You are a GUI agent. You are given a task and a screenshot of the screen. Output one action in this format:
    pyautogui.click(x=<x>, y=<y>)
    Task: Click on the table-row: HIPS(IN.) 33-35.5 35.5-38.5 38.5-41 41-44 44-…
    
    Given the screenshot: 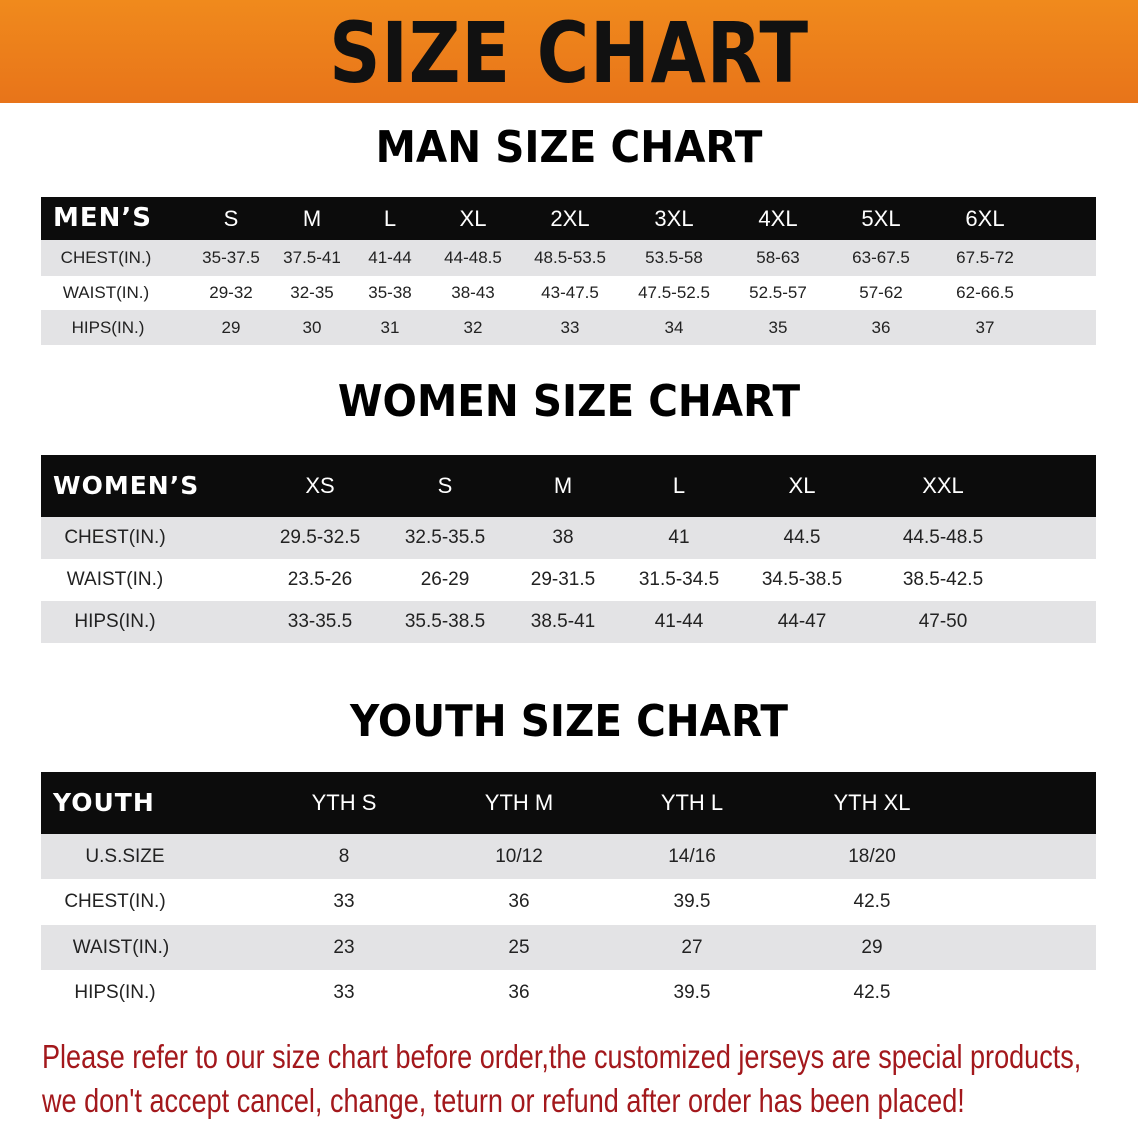 What is the action you would take?
    pyautogui.click(x=568, y=622)
    